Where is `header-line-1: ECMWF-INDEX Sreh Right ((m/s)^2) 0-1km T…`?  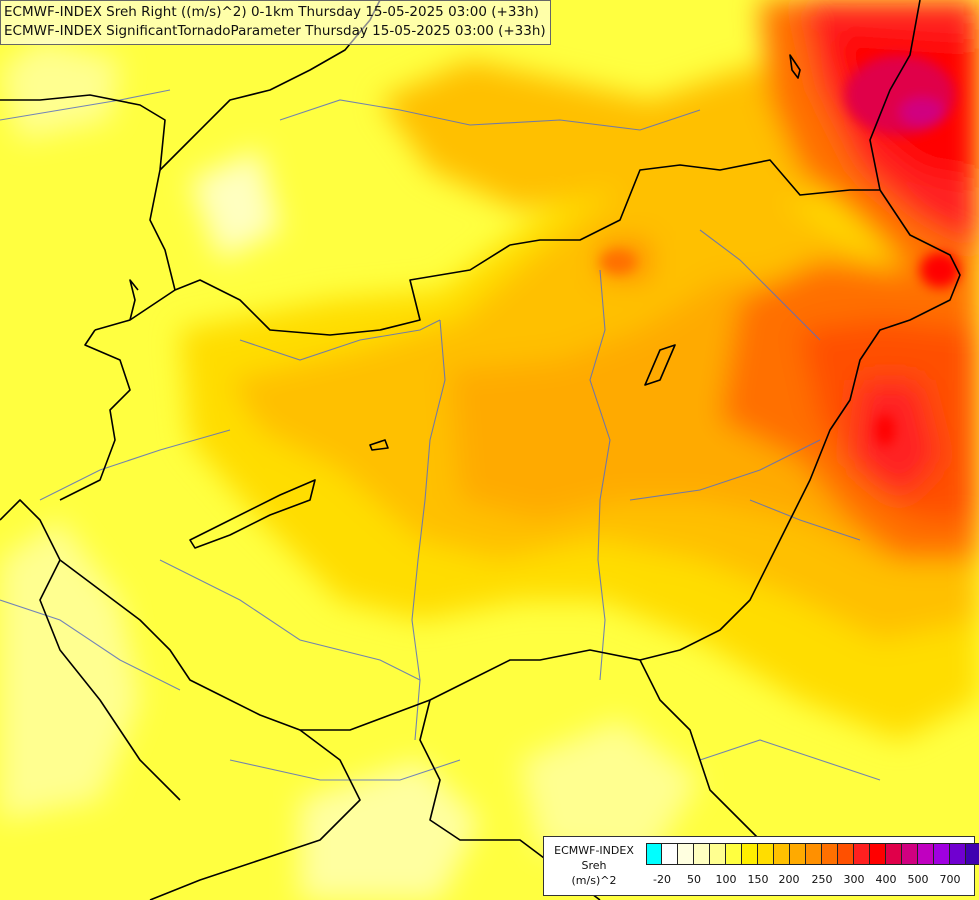 header-line-1: ECMWF-INDEX Sreh Right ((m/s)^2) 0-1km T… is located at coordinates (271, 12).